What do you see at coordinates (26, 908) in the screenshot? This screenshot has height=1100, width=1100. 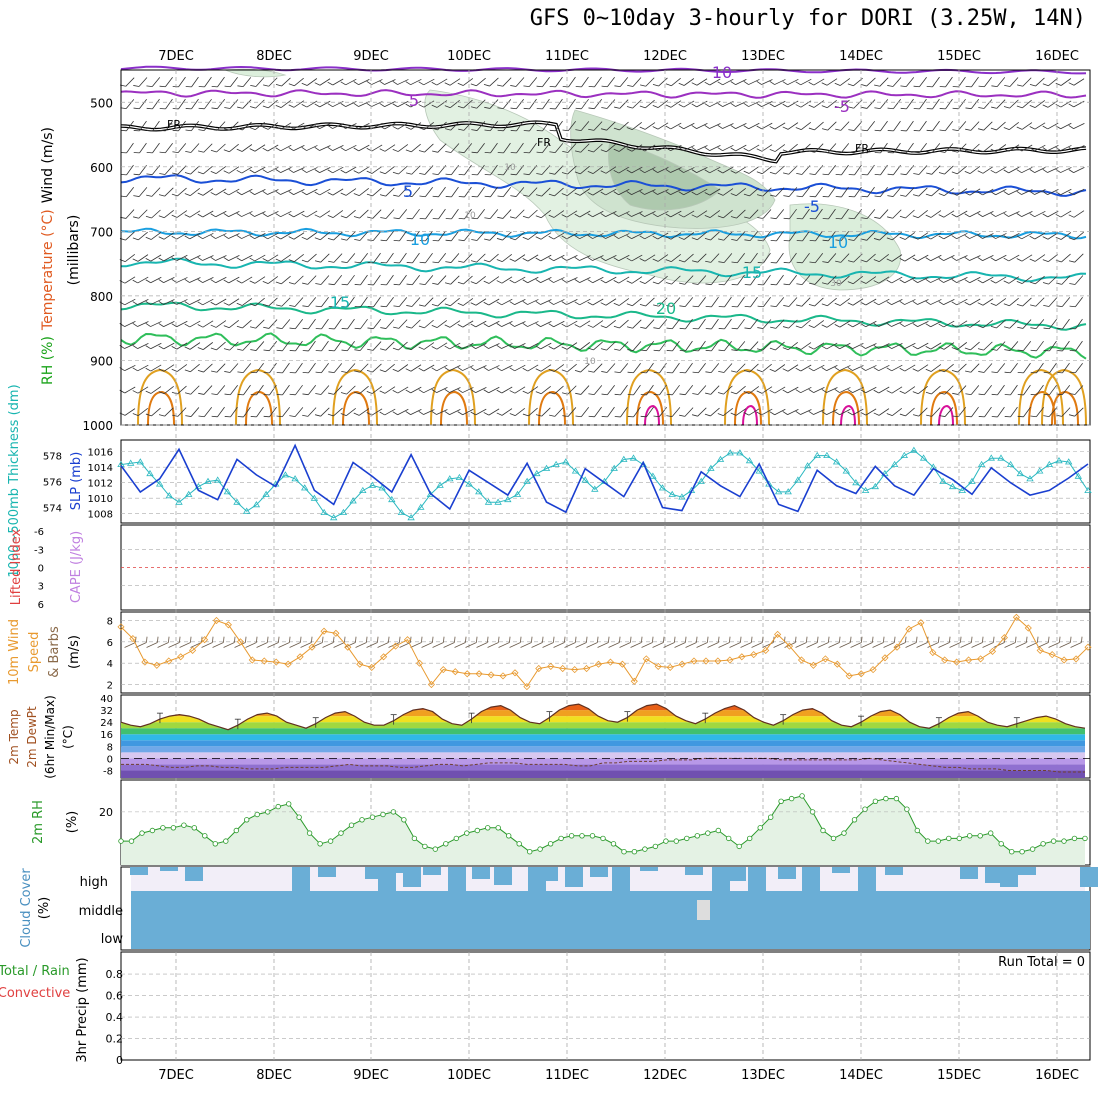 I see `cloud-ylabel: Cloud Cover` at bounding box center [26, 908].